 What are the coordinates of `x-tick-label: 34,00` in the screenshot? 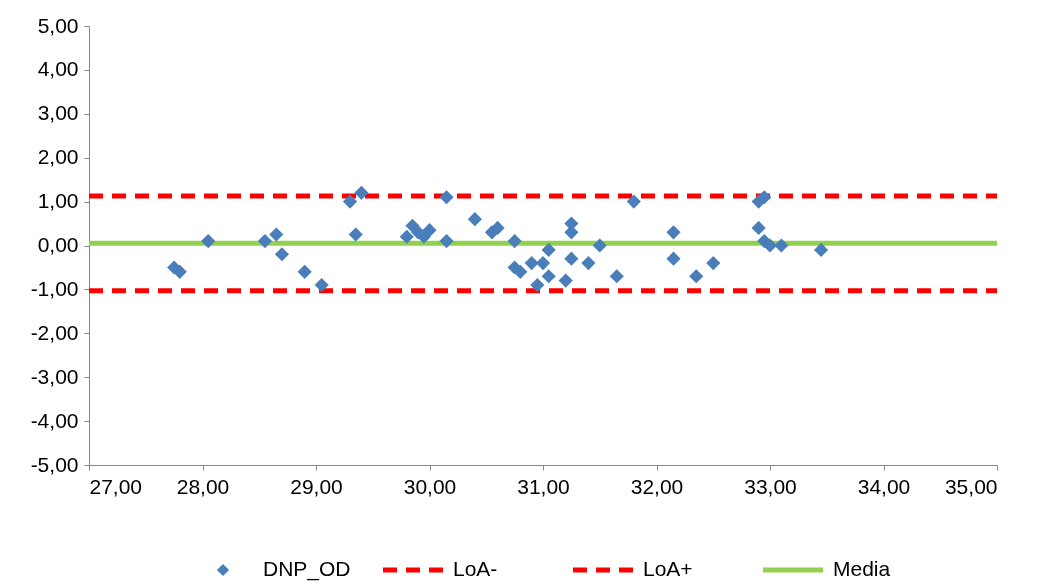 It's located at (884, 486).